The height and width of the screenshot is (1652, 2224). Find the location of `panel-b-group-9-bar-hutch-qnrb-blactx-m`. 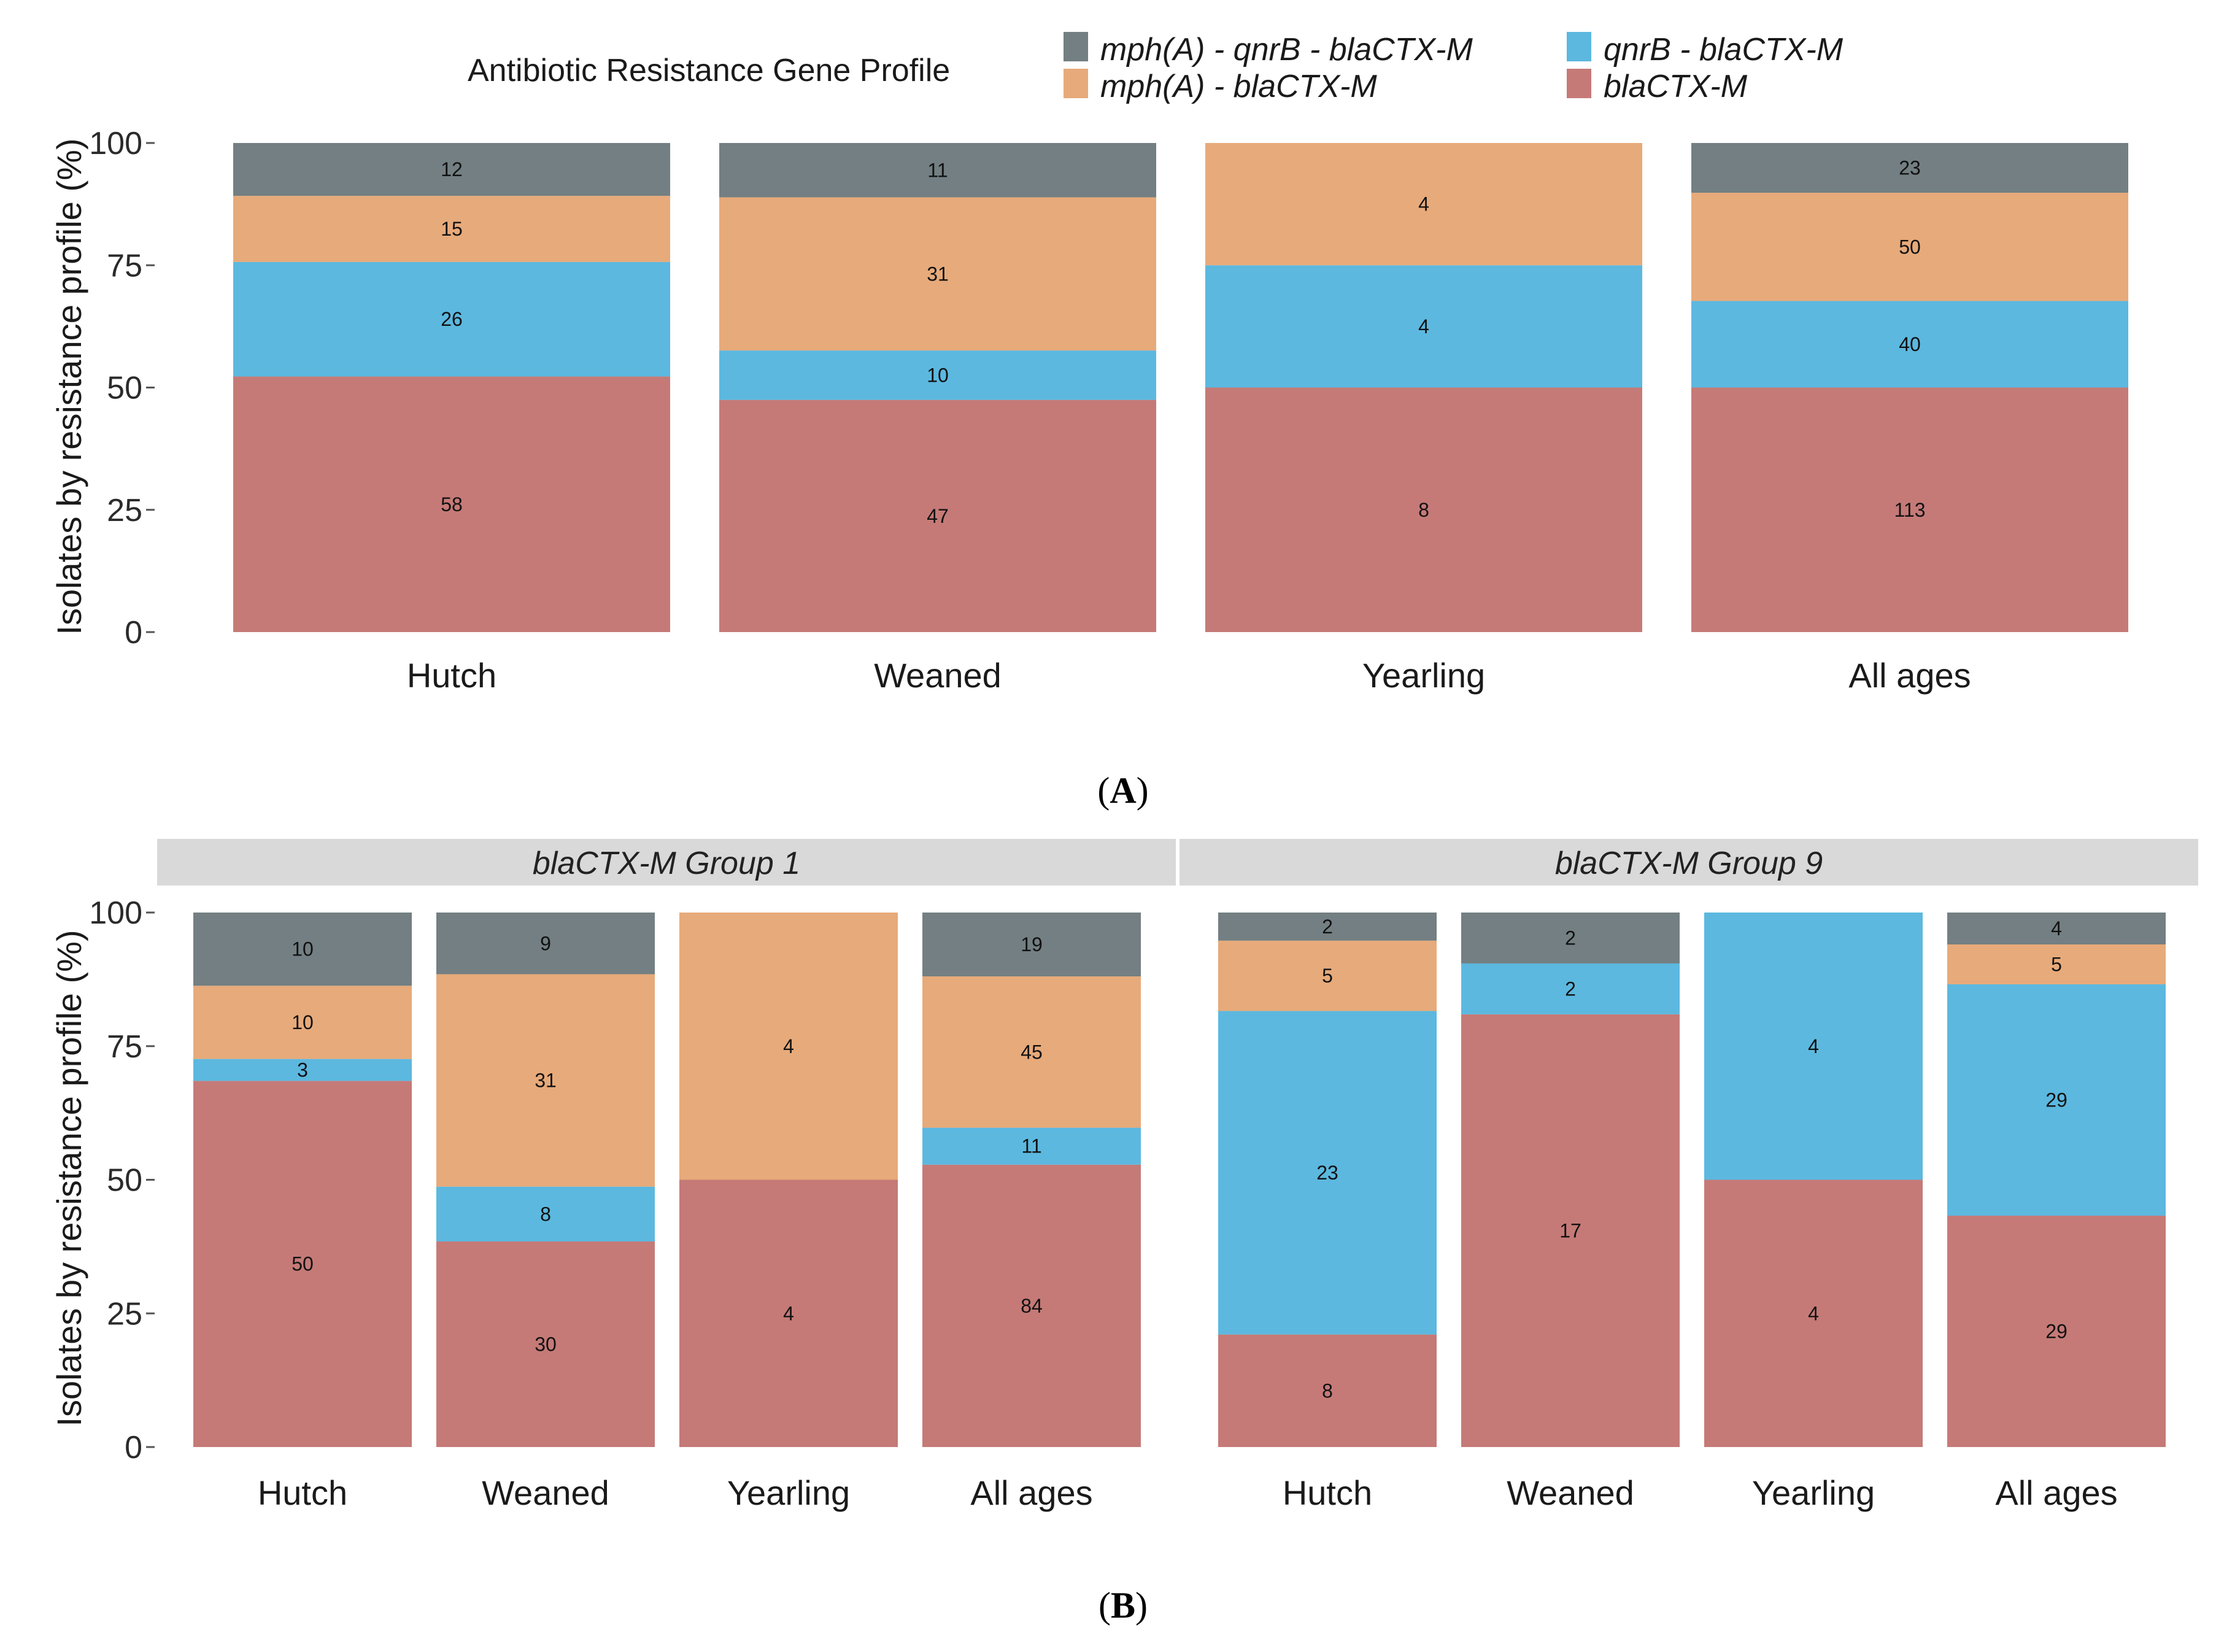

panel-b-group-9-bar-hutch-qnrb-blactx-m is located at coordinates (1328, 1173).